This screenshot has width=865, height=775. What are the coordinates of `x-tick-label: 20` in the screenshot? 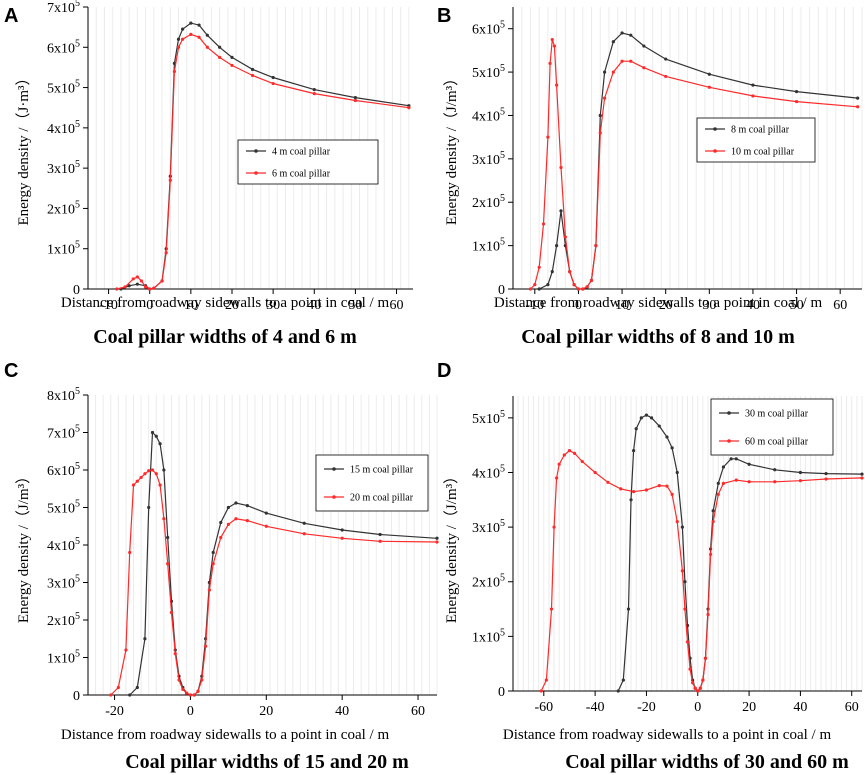 It's located at (232, 305).